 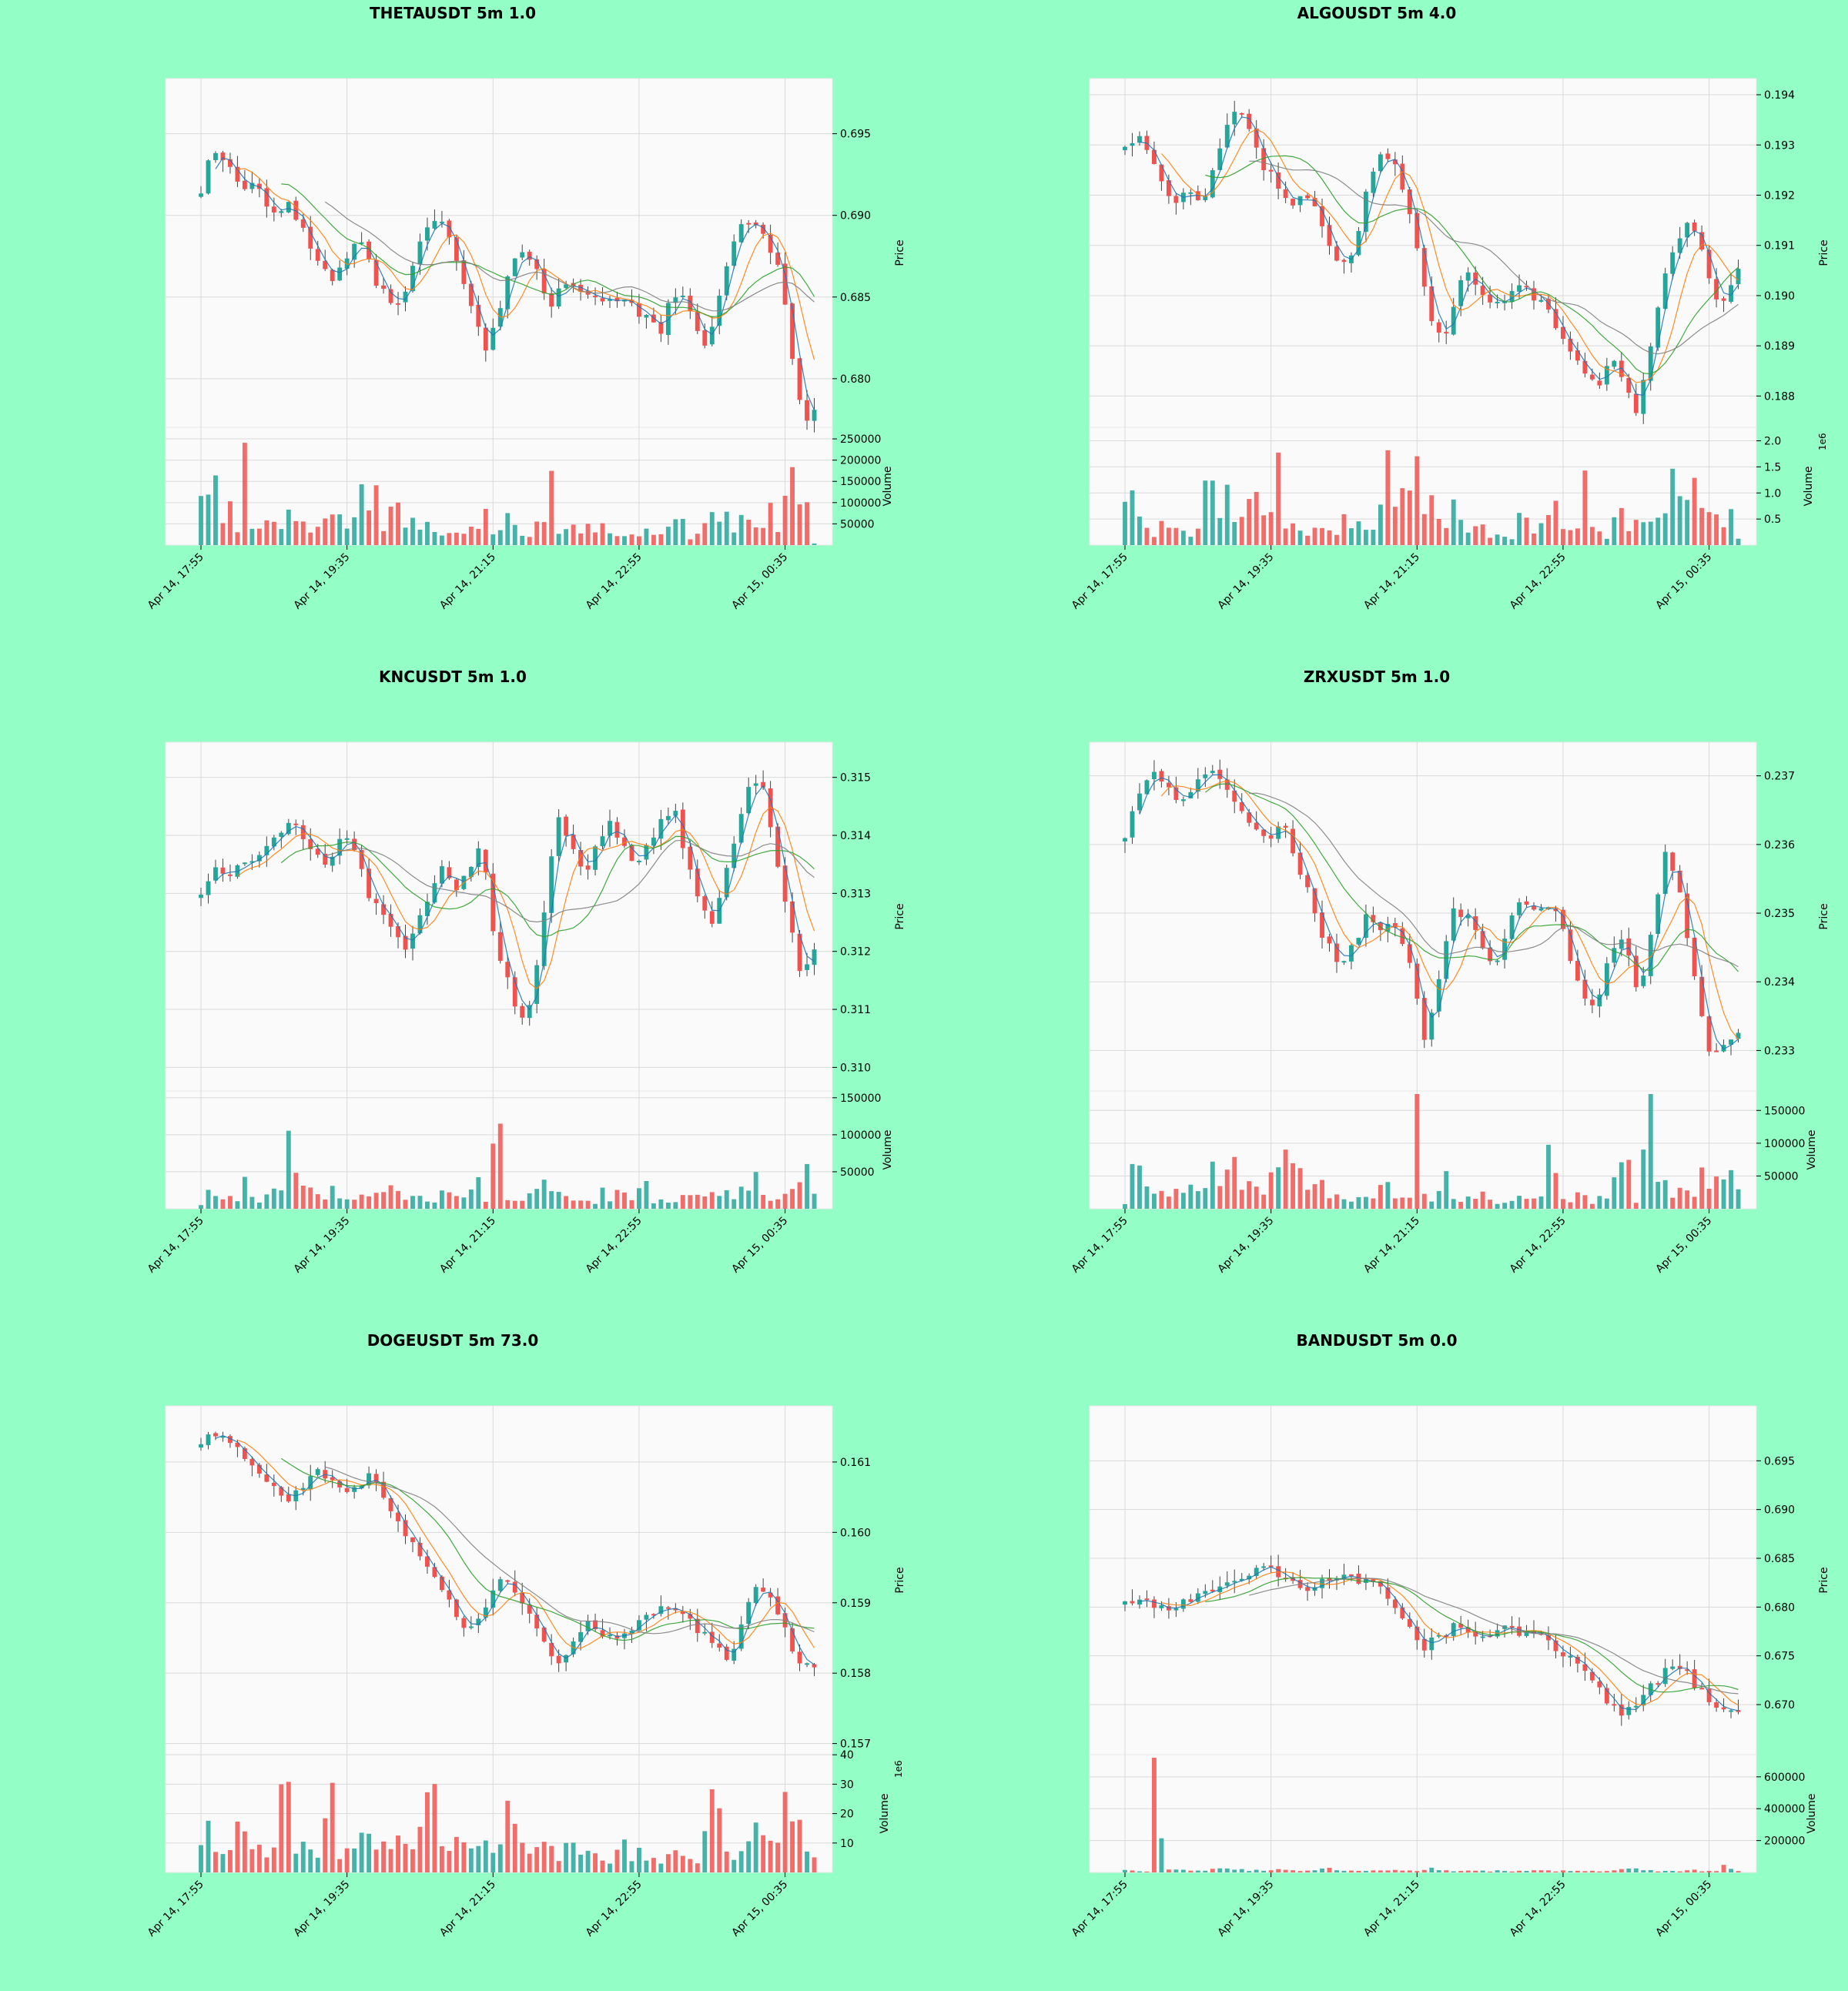 What do you see at coordinates (1781, 1176) in the screenshot?
I see `volume-tick-label: 50000` at bounding box center [1781, 1176].